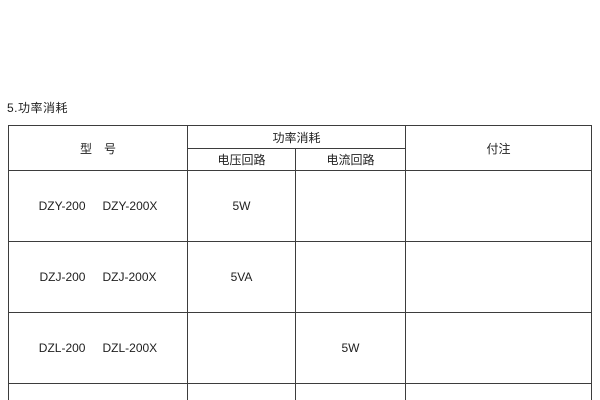  I want to click on model-cell: DZJ-200 DZJ-200X, so click(98, 277).